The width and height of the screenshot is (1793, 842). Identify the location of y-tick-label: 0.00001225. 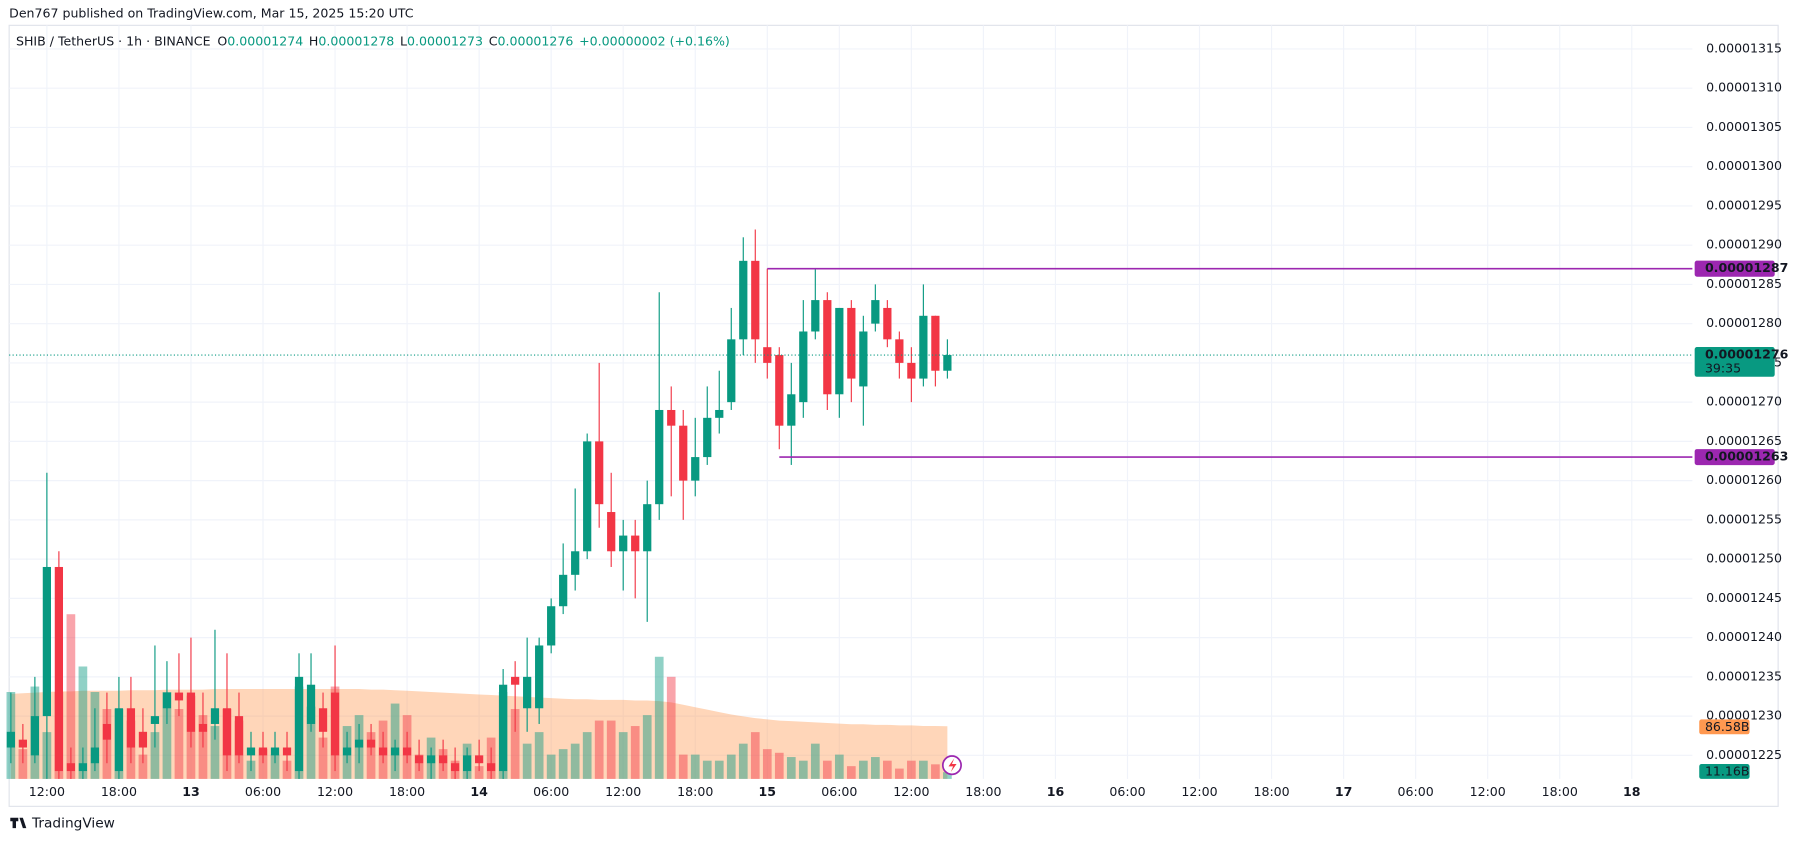
(1744, 754).